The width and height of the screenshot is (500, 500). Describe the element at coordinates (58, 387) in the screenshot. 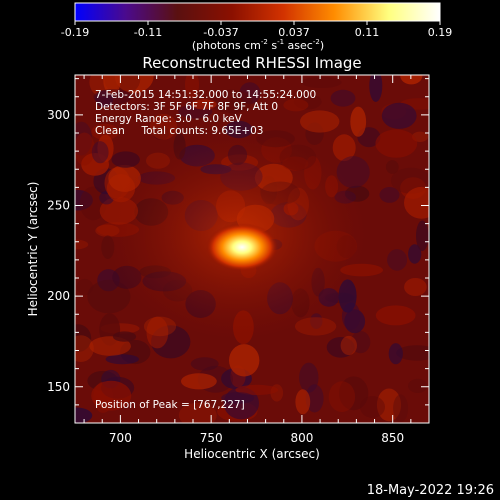

I see `y-tick-label: 150` at that location.